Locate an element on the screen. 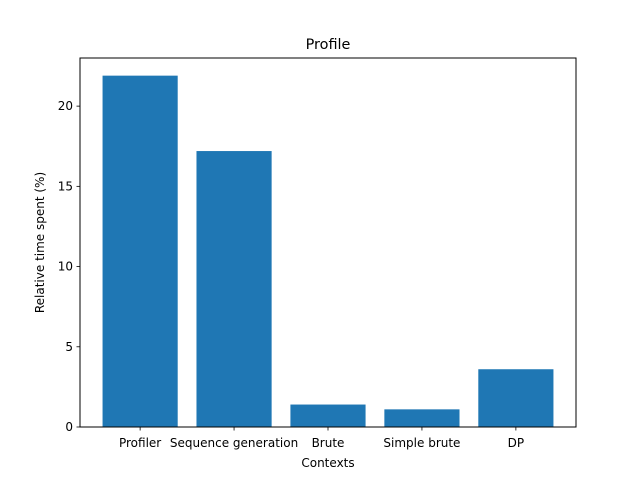 This screenshot has height=484, width=640. y-axis: 0 5 10 15 20 is located at coordinates (69, 266).